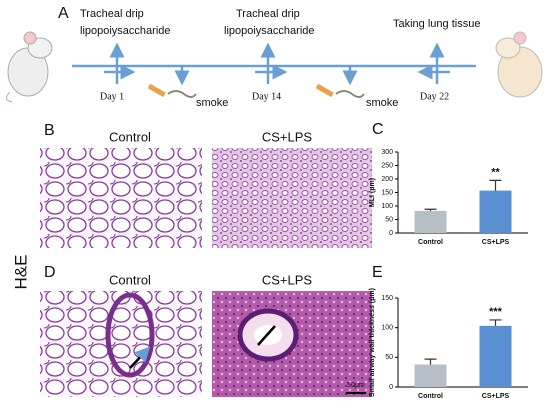  What do you see at coordinates (387, 152) in the screenshot?
I see `y-tick-label: 300` at bounding box center [387, 152].